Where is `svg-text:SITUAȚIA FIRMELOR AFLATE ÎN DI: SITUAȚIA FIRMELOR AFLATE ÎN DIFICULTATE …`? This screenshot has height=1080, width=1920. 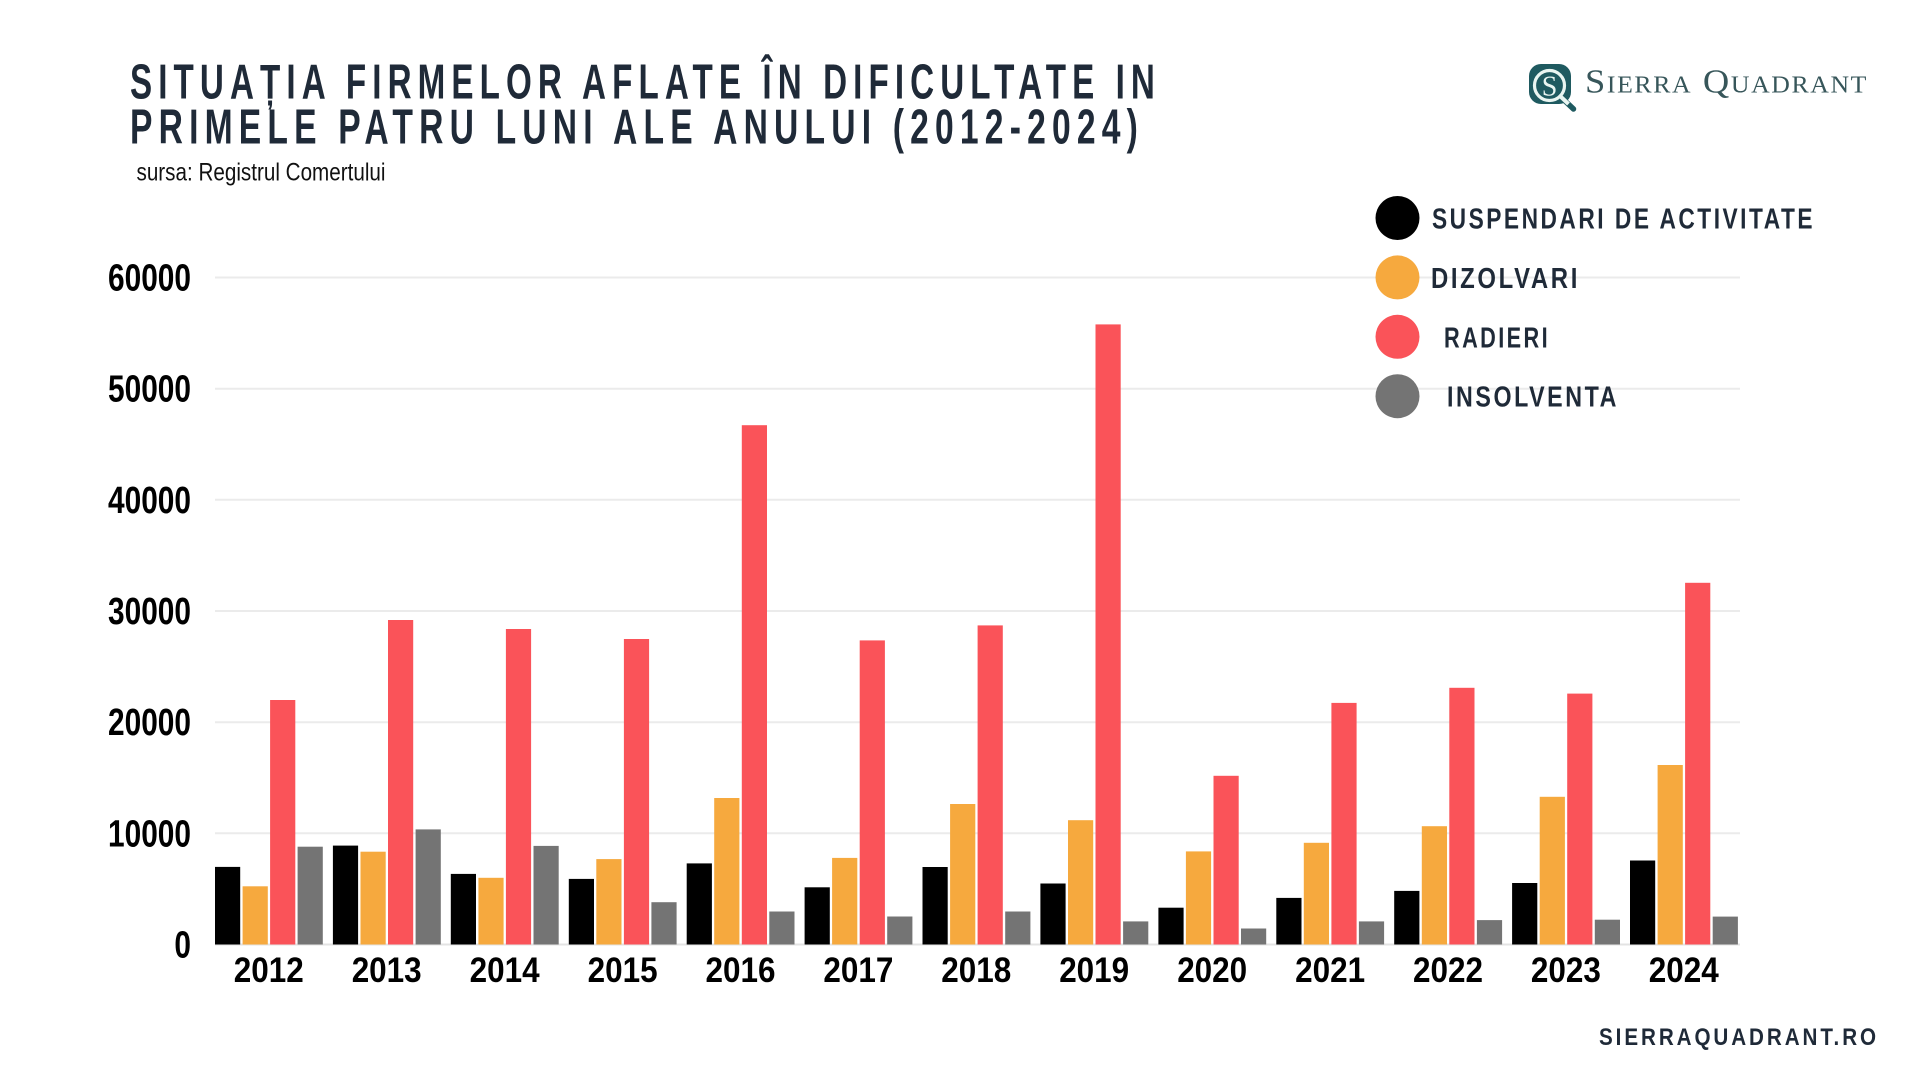
svg-text:SITUAȚIA FIRMELOR AFLATE ÎN DI: SITUAȚIA FIRMELOR AFLATE ÎN DIFICULTATE … is located at coordinates (645, 82).